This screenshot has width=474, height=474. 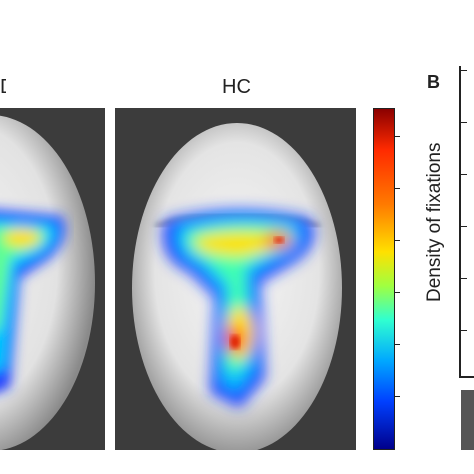 What do you see at coordinates (466, 377) in the screenshot?
I see `x-axis-line` at bounding box center [466, 377].